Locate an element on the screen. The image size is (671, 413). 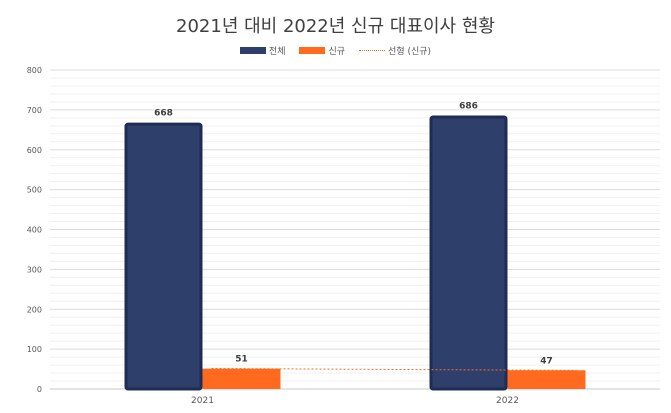
data-label-total: 686 is located at coordinates (468, 106).